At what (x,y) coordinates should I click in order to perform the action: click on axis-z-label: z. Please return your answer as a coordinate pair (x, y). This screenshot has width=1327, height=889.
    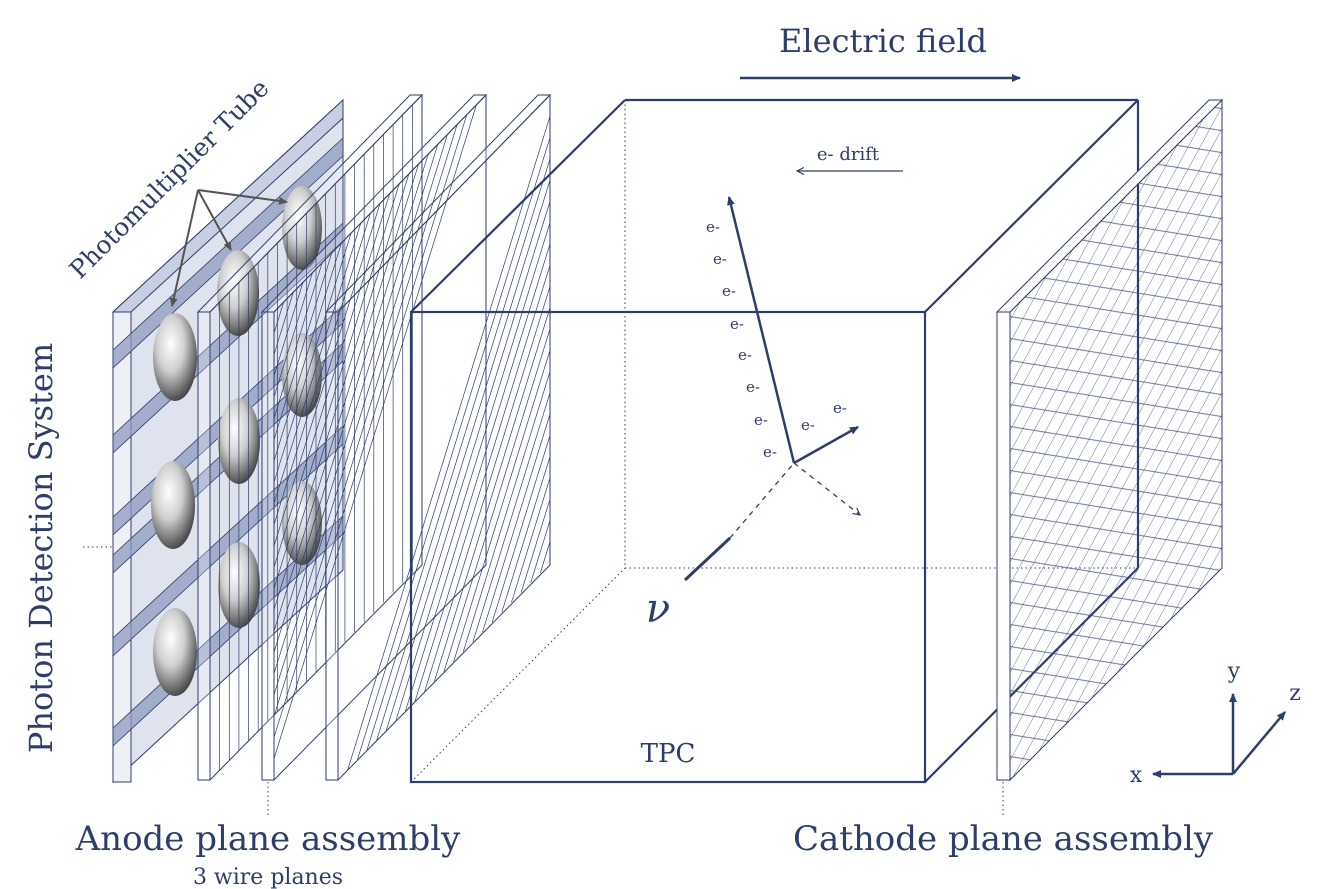
    Looking at the image, I should click on (1295, 693).